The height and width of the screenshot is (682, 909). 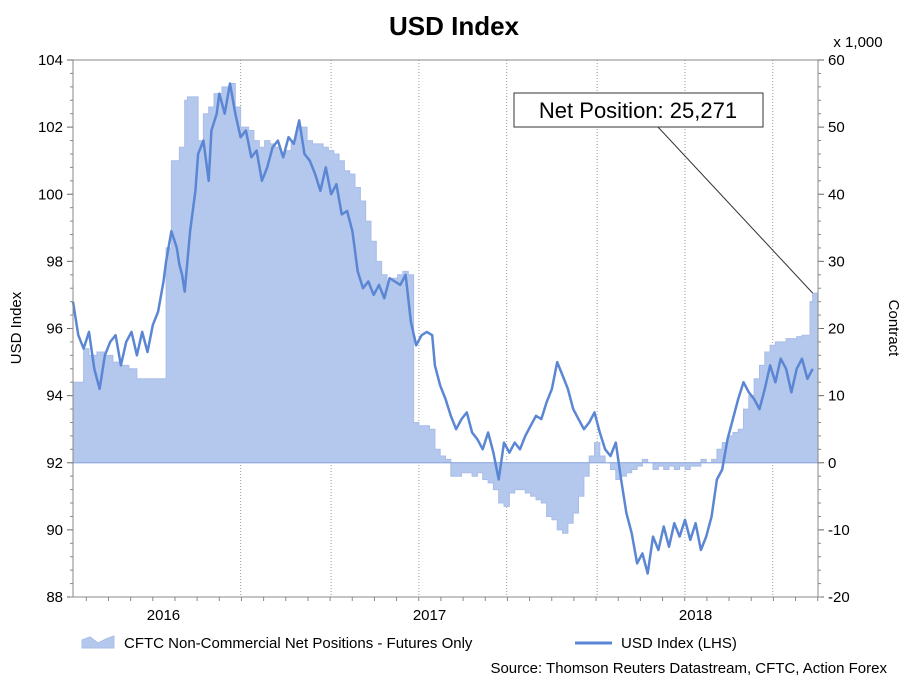 What do you see at coordinates (836, 194) in the screenshot?
I see `right-tick-label: 40` at bounding box center [836, 194].